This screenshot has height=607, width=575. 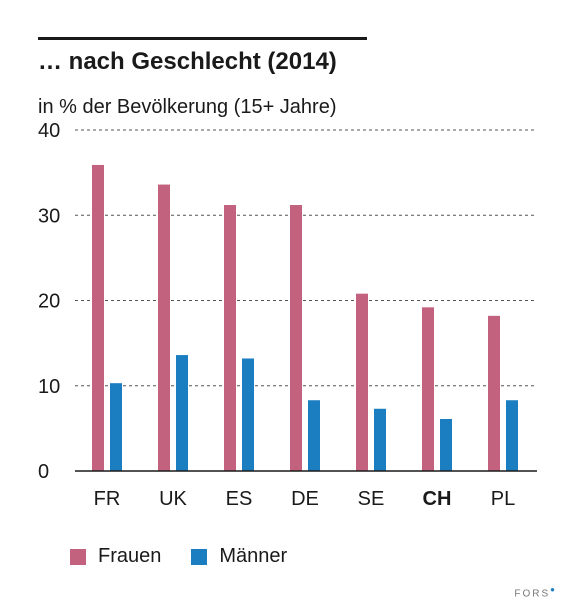 I want to click on x-tick-labels: FR UK ES DE SE CH PL, so click(x=305, y=499).